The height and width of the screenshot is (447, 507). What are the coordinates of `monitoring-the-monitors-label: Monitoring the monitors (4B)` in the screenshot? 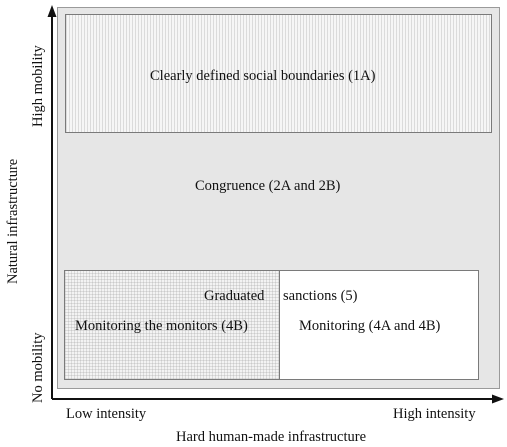 It's located at (161, 326).